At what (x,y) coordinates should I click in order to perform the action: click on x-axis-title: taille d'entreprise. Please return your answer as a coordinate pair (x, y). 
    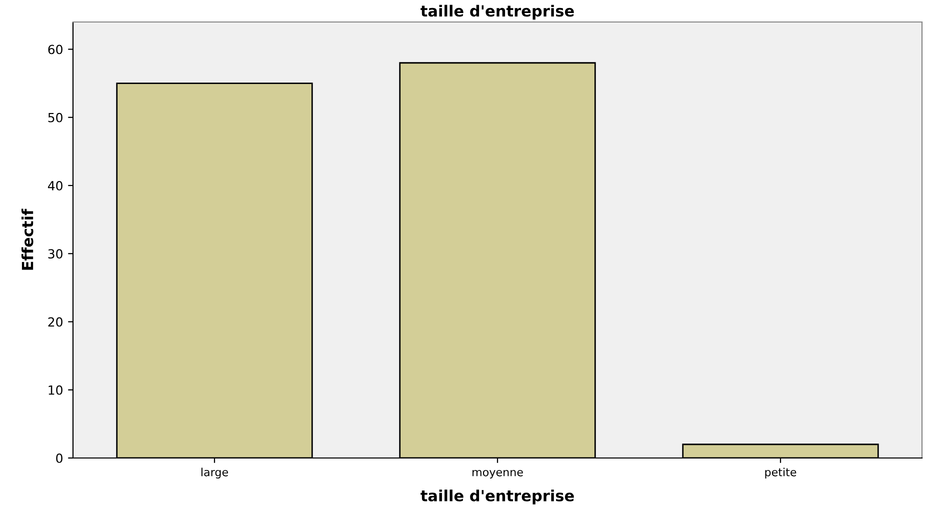
    Looking at the image, I should click on (497, 497).